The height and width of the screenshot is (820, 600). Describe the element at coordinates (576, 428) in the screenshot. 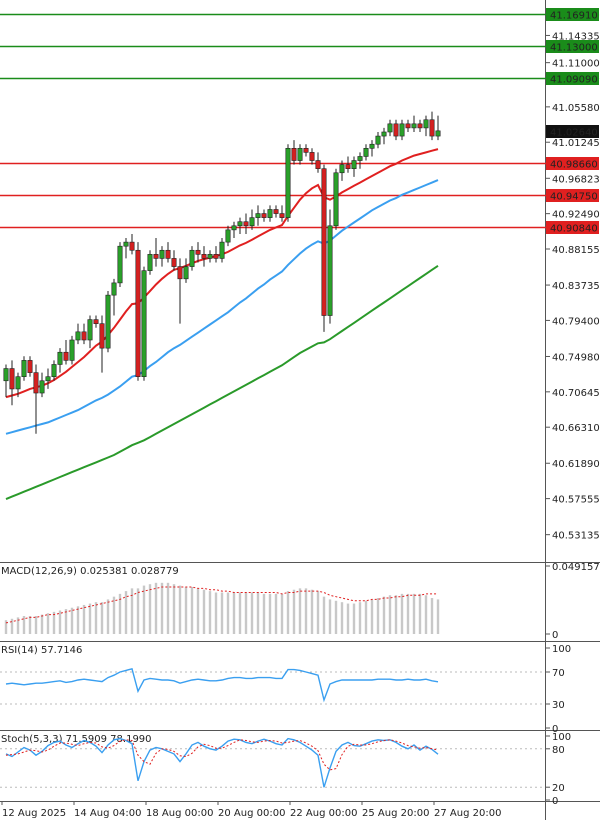

I see `price-tick-label: 40.66310` at that location.